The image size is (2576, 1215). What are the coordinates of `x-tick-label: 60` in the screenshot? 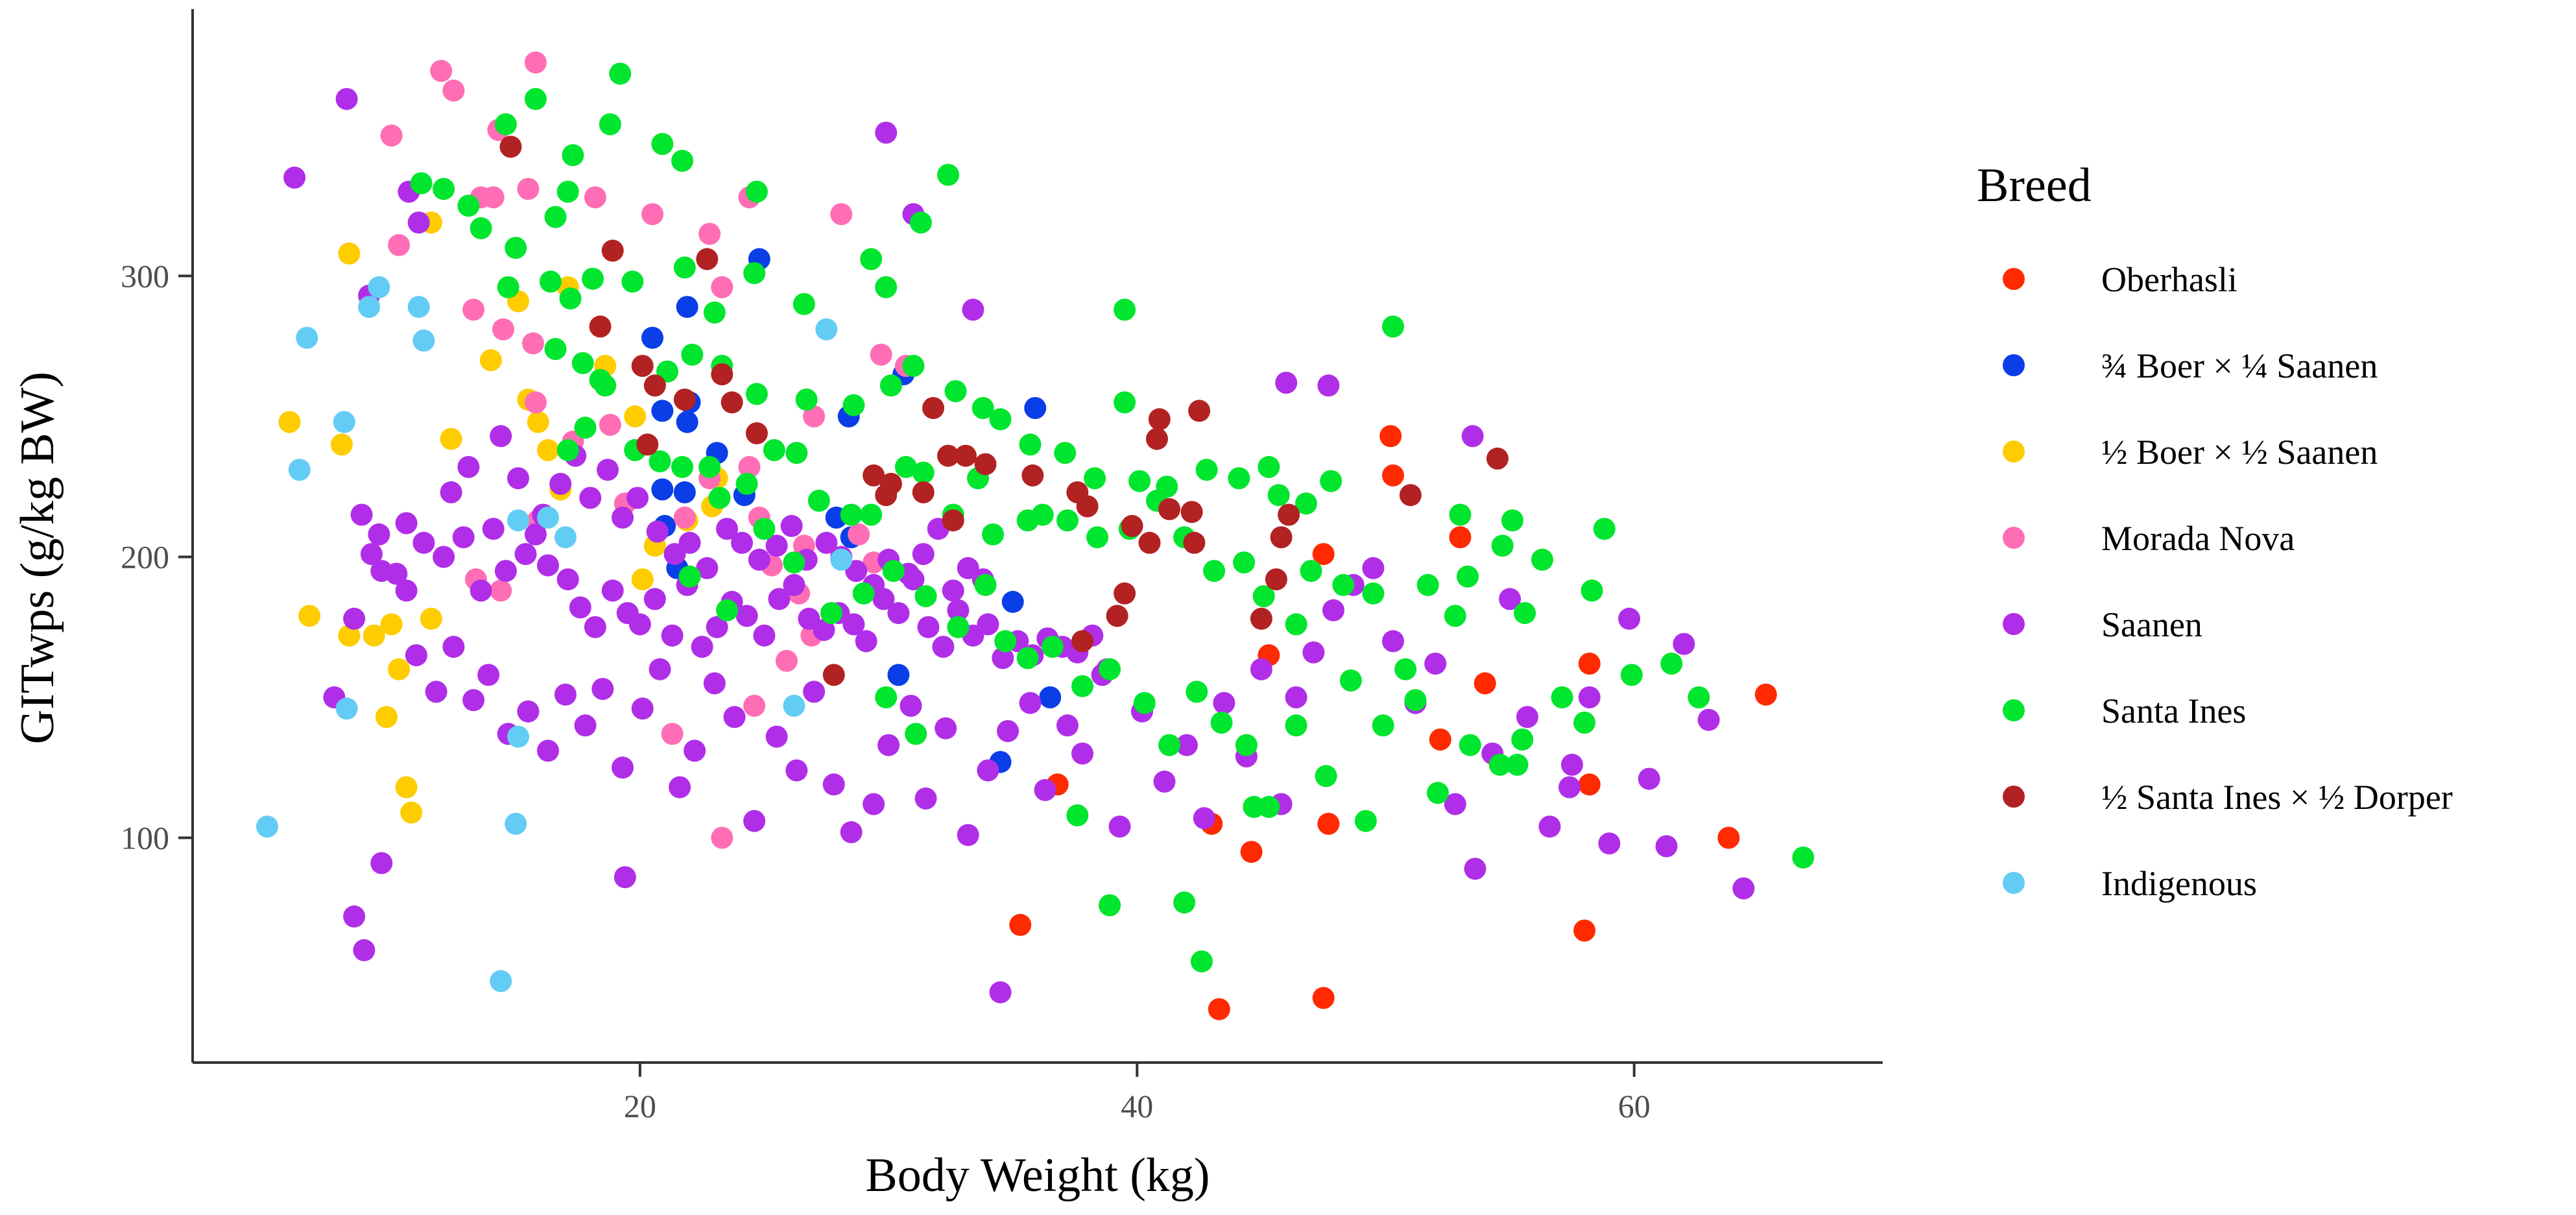 It's located at (1634, 1106).